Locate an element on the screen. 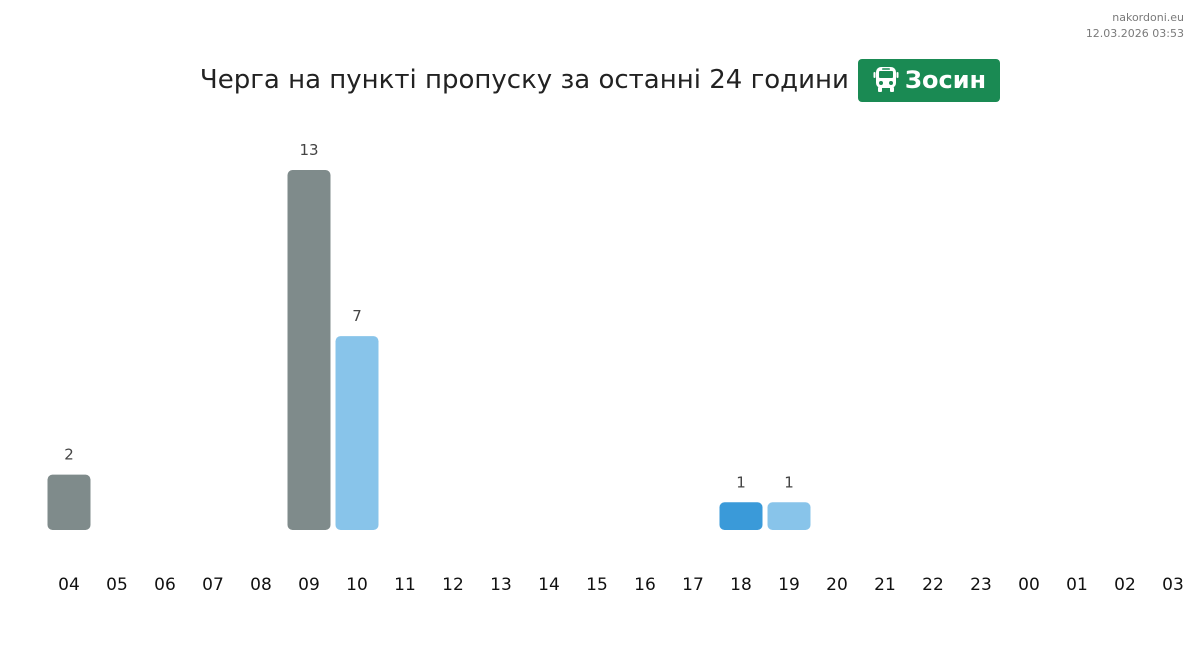  x-tick-label: 03 is located at coordinates (1173, 585).